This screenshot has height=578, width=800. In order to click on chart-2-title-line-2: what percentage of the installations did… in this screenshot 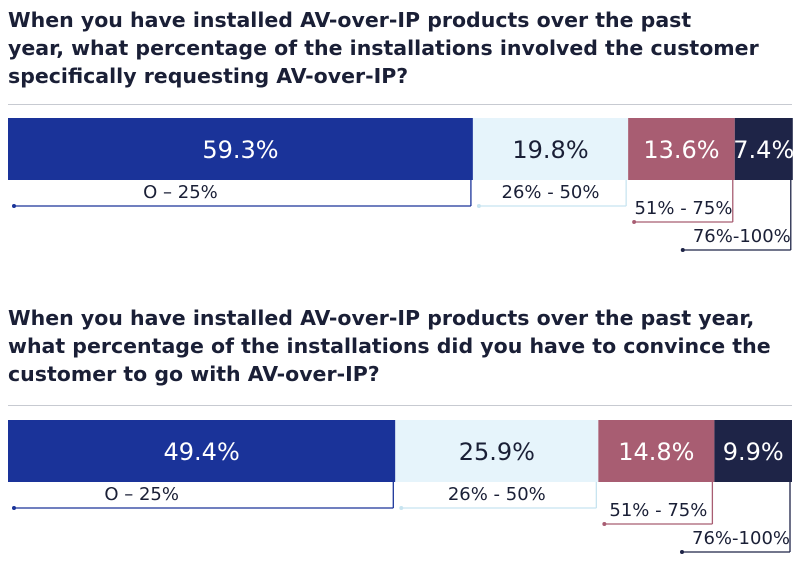, I will do `click(389, 346)`.